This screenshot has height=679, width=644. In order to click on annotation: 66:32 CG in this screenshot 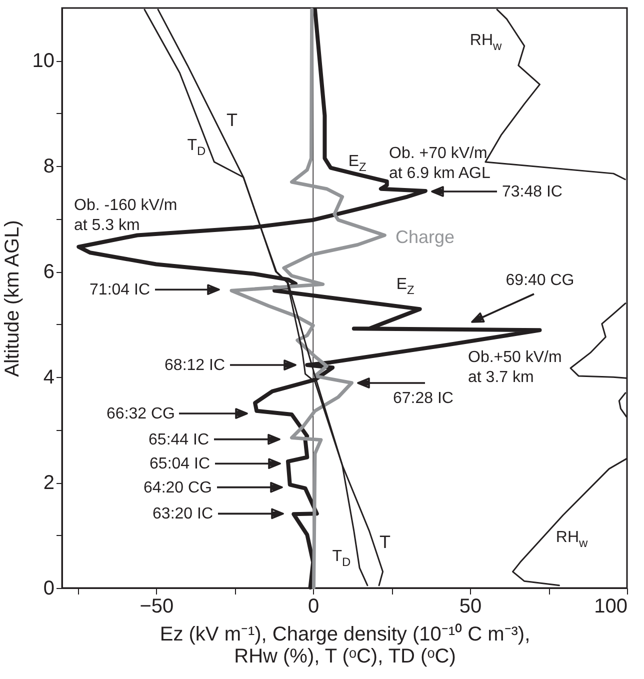, I will do `click(140, 414)`.